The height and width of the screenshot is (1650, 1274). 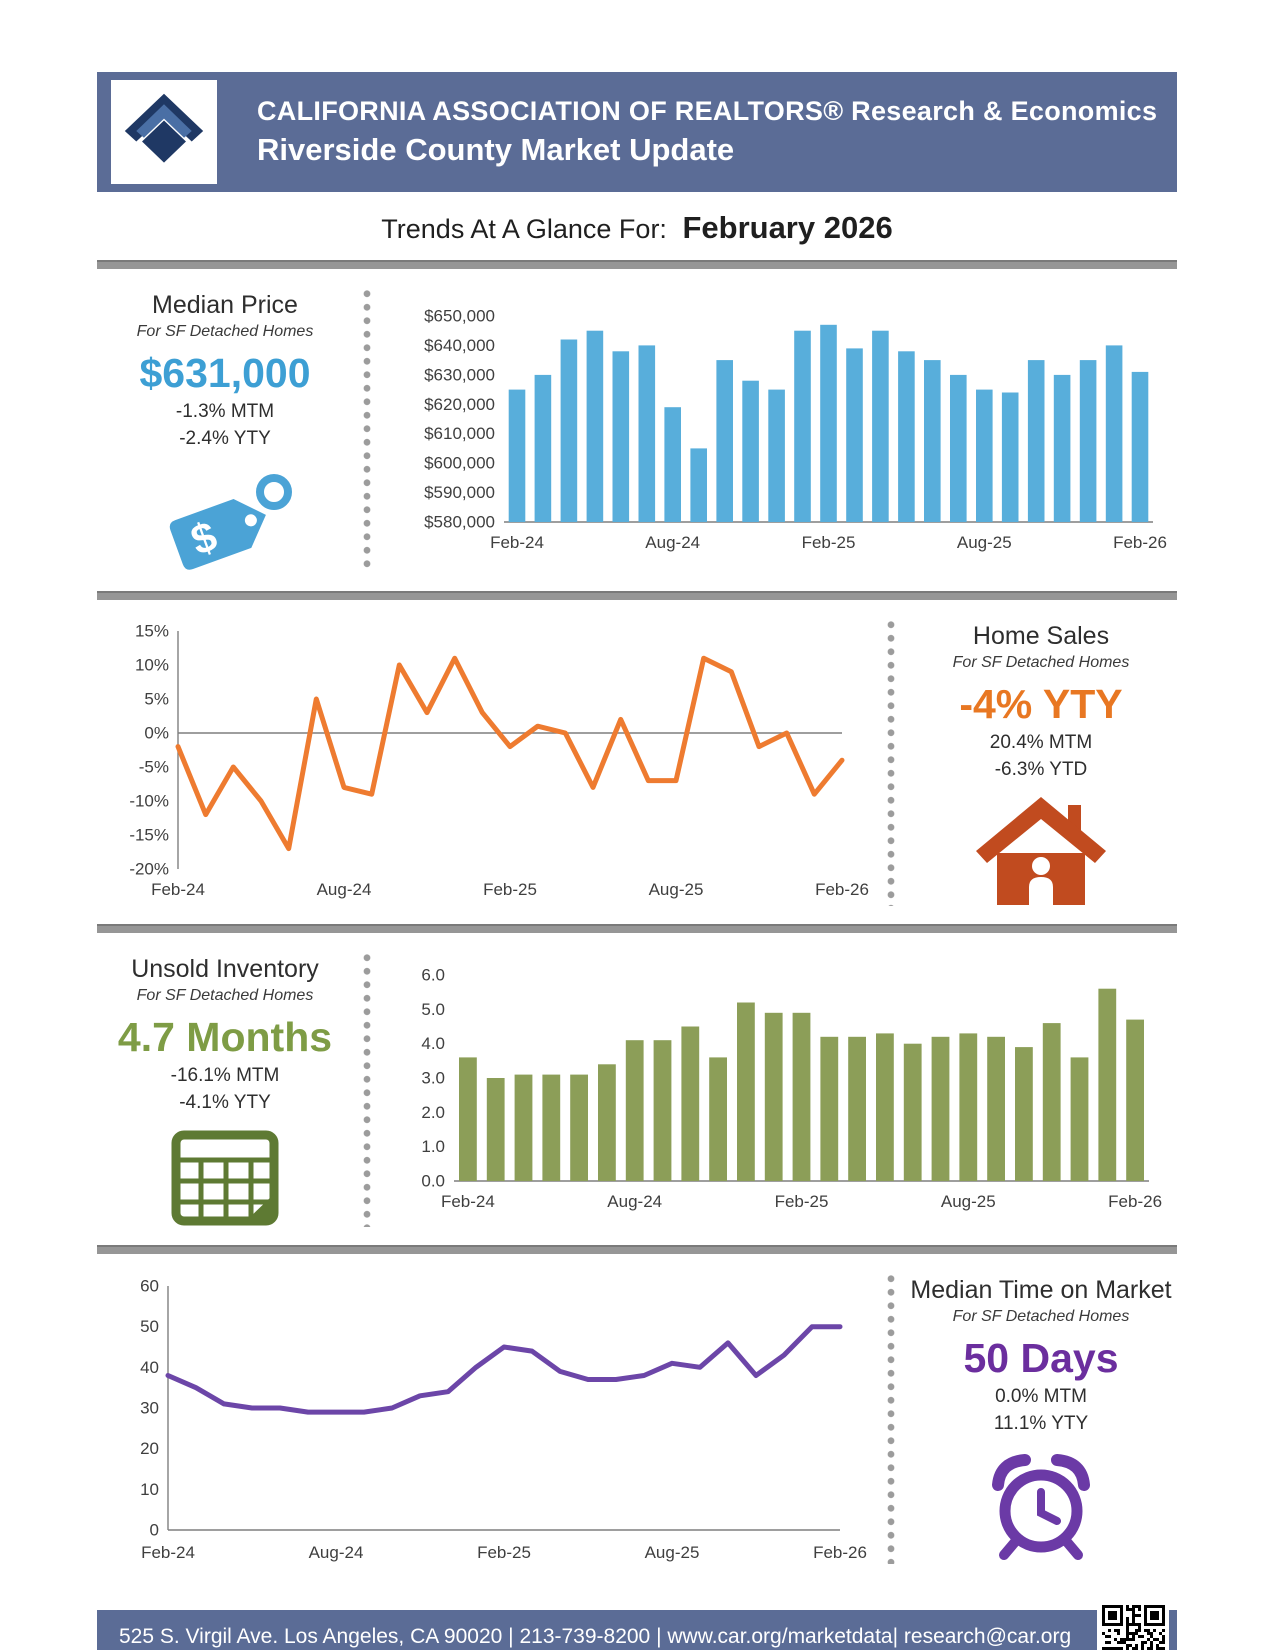 What do you see at coordinates (149, 1286) in the screenshot?
I see `svg-text: 60` at bounding box center [149, 1286].